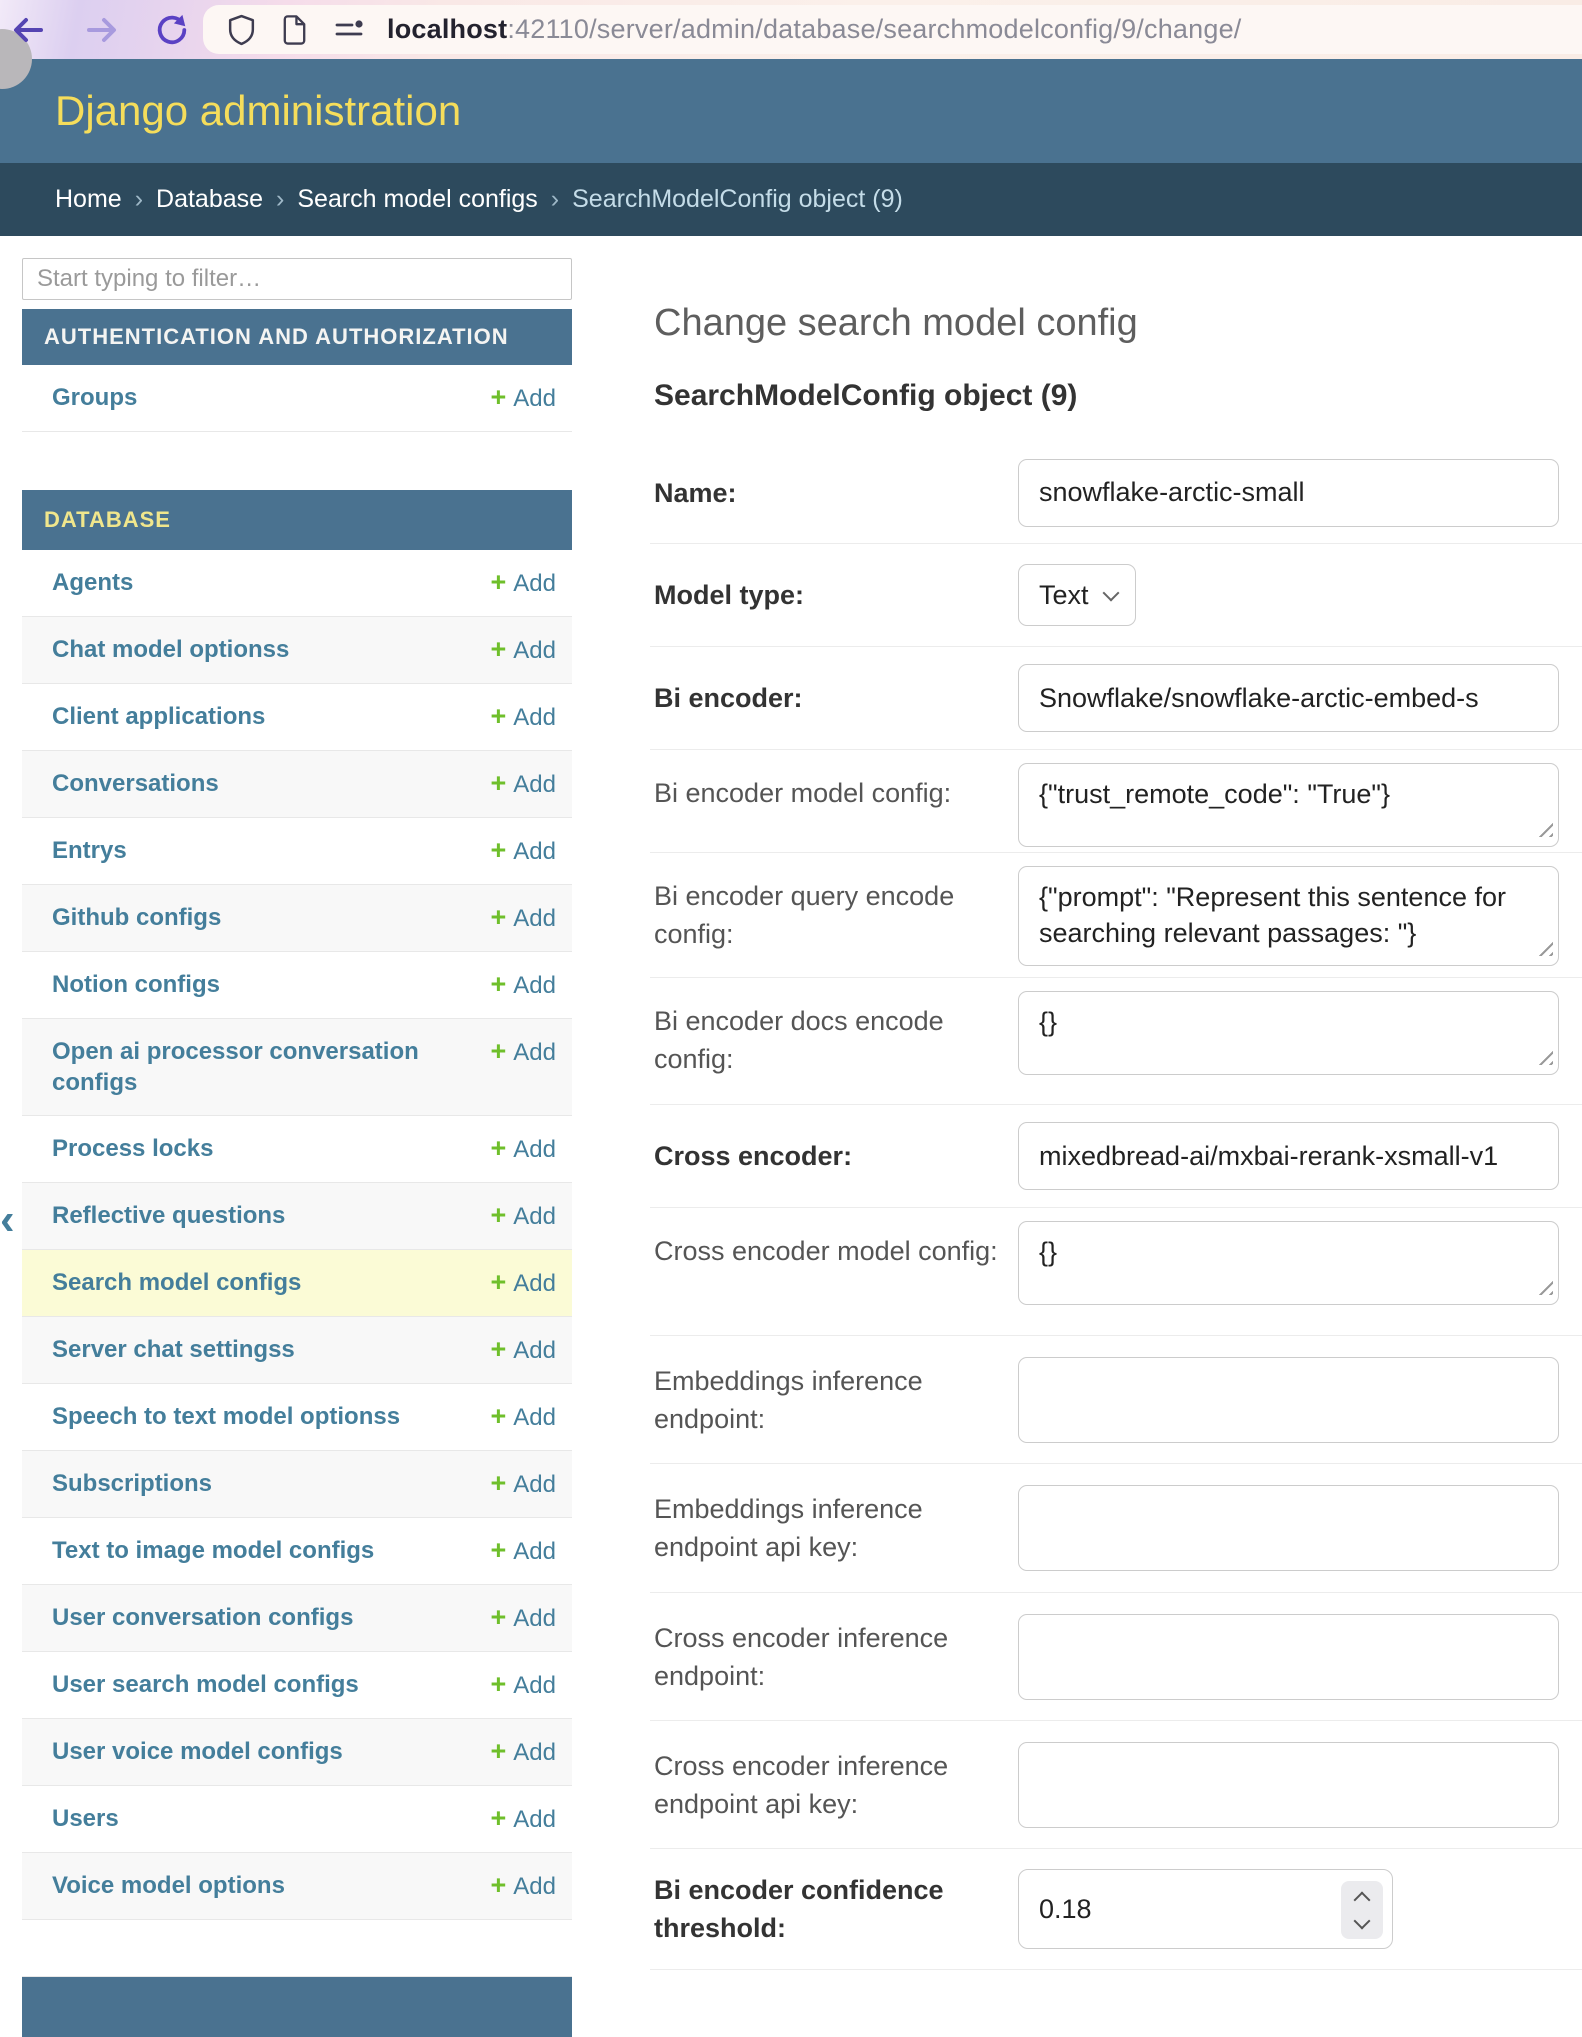 The height and width of the screenshot is (2037, 1582). I want to click on number-input: 0.18, so click(1205, 1909).